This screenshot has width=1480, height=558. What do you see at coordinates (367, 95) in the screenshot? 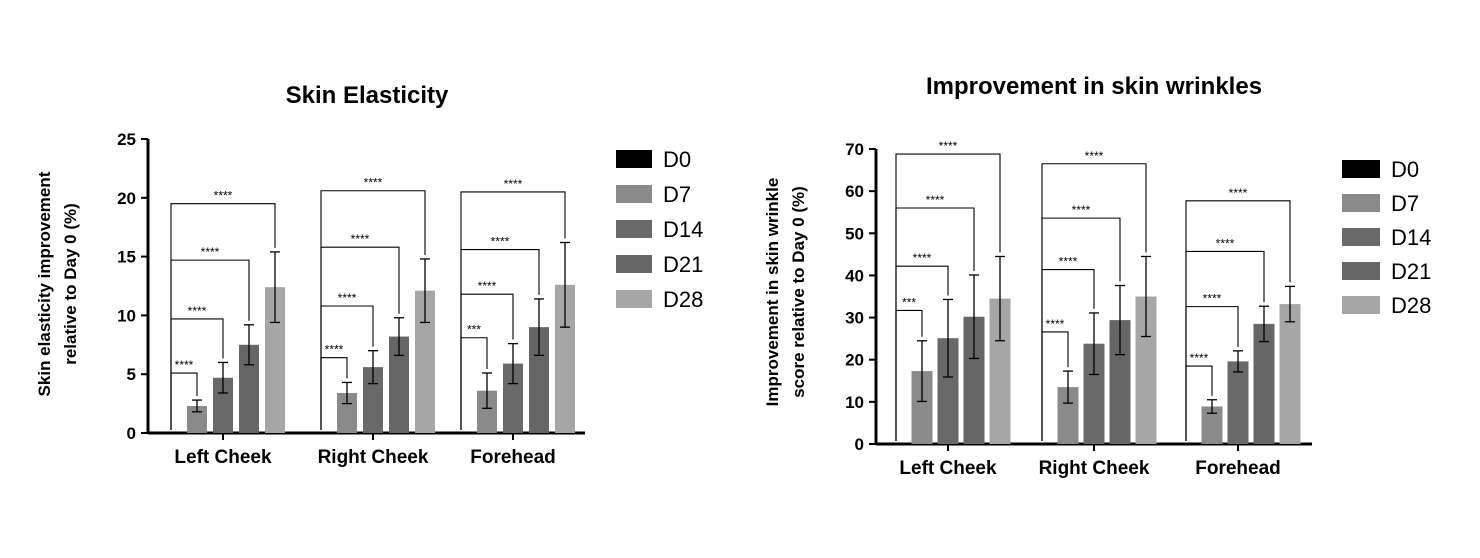
I see `chart-title: Skin Elasticity` at bounding box center [367, 95].